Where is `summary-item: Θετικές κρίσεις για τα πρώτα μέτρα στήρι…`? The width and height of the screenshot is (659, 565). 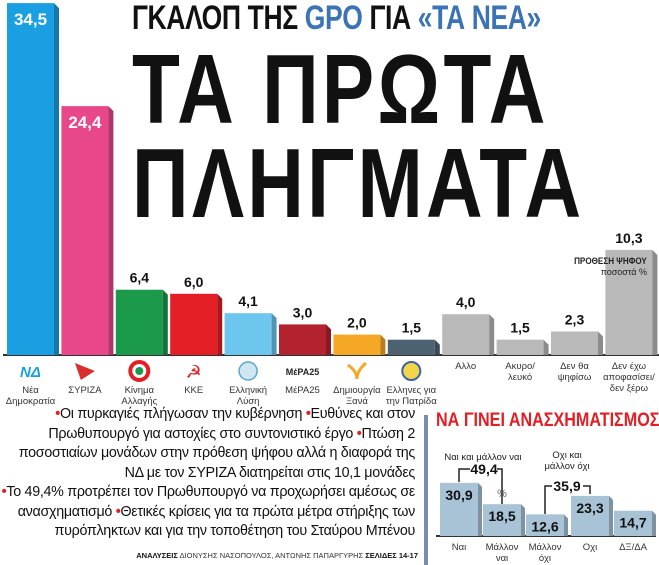 summary-item: Θετικές κρίσεις για τα πρώτα μέτρα στήρι… is located at coordinates (235, 521).